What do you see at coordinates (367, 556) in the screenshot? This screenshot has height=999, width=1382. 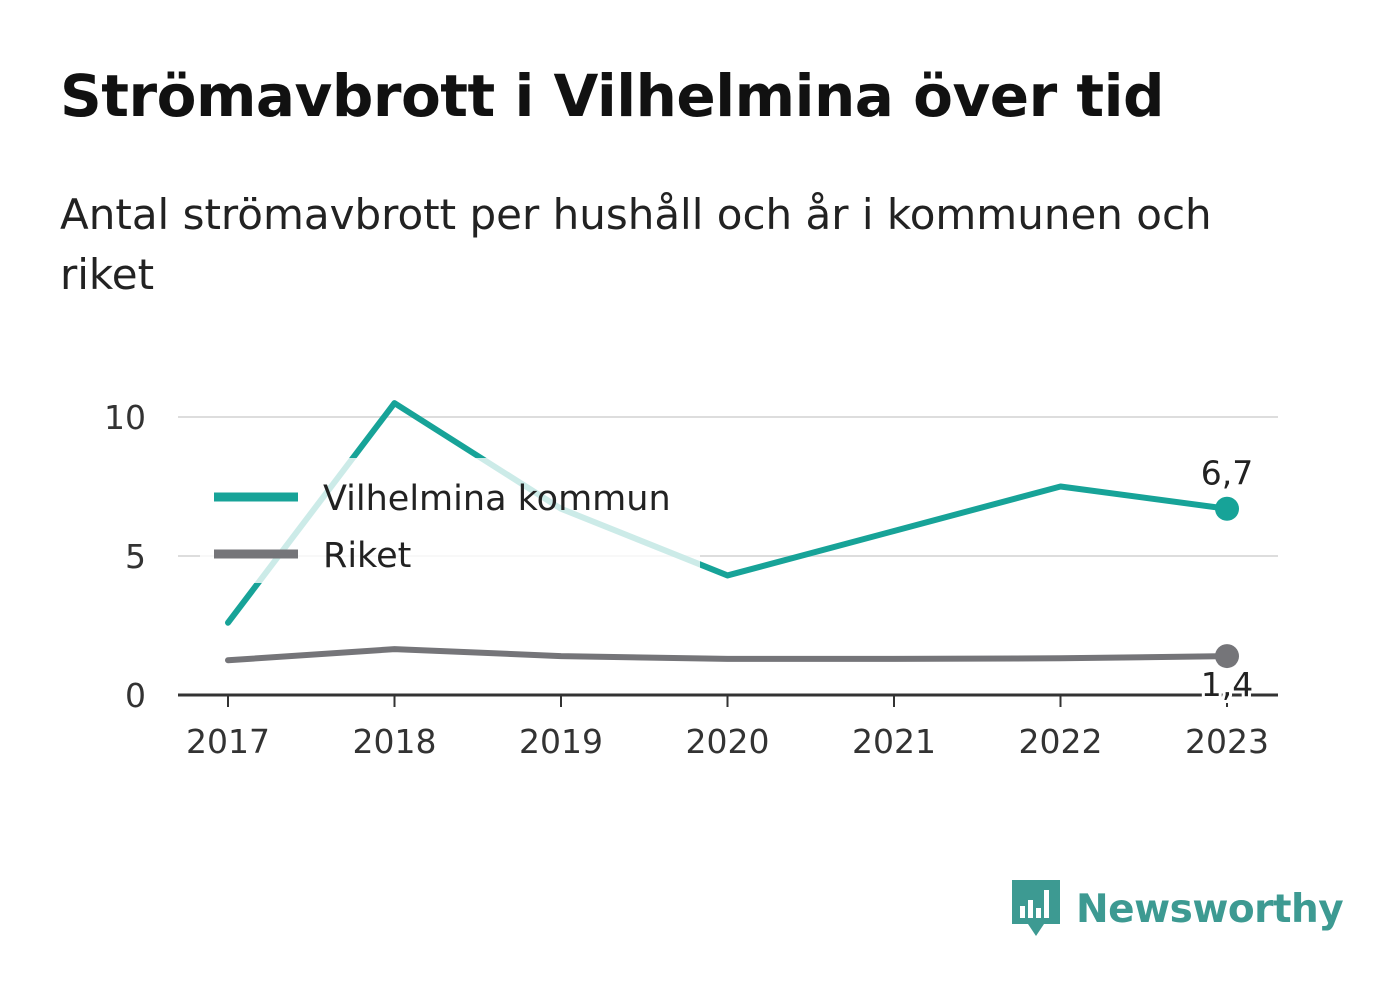 I see `legend-label-1: Riket` at bounding box center [367, 556].